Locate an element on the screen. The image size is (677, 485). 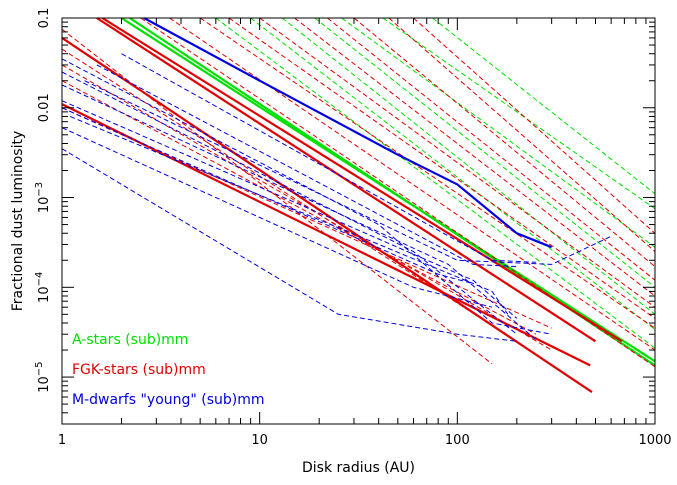
x-tick-label: 1000 is located at coordinates (654, 440).